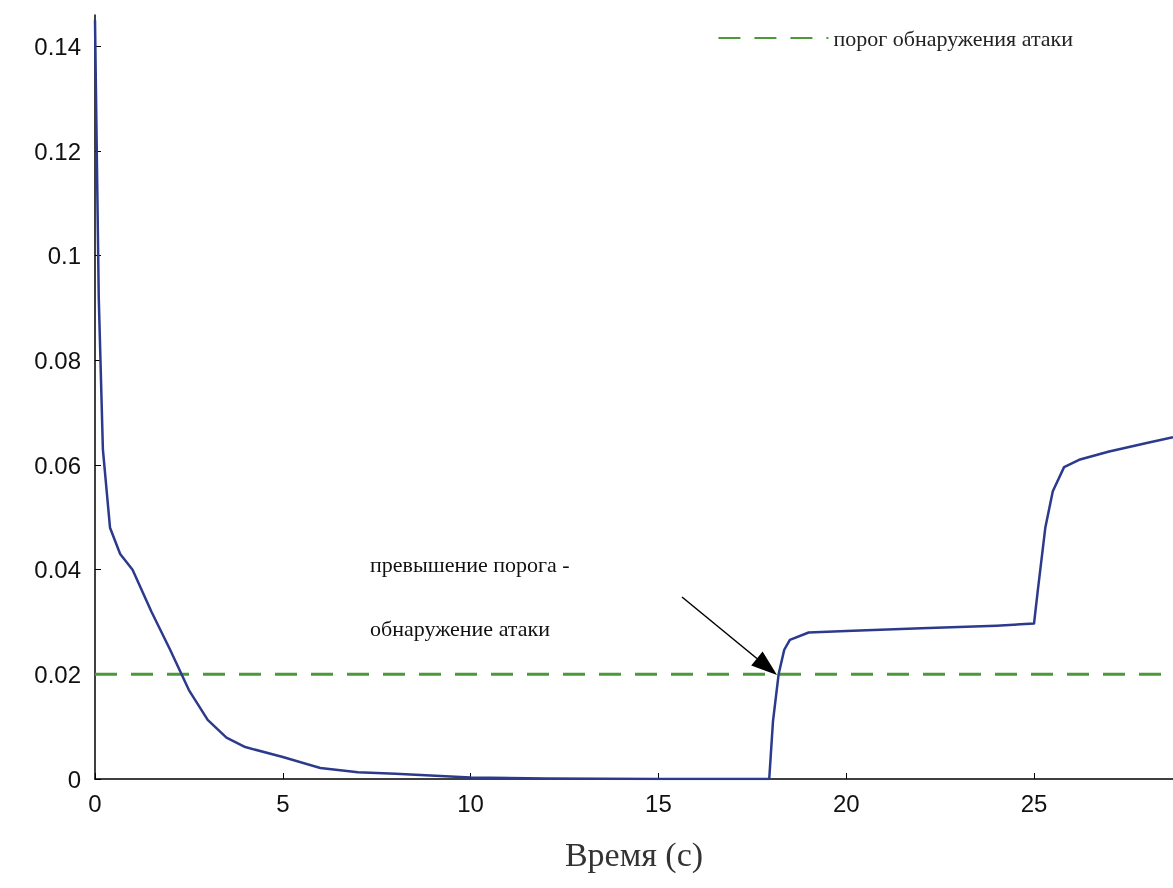 This screenshot has height=888, width=1173. What do you see at coordinates (57, 46) in the screenshot?
I see `y-tick-label: 0.14` at bounding box center [57, 46].